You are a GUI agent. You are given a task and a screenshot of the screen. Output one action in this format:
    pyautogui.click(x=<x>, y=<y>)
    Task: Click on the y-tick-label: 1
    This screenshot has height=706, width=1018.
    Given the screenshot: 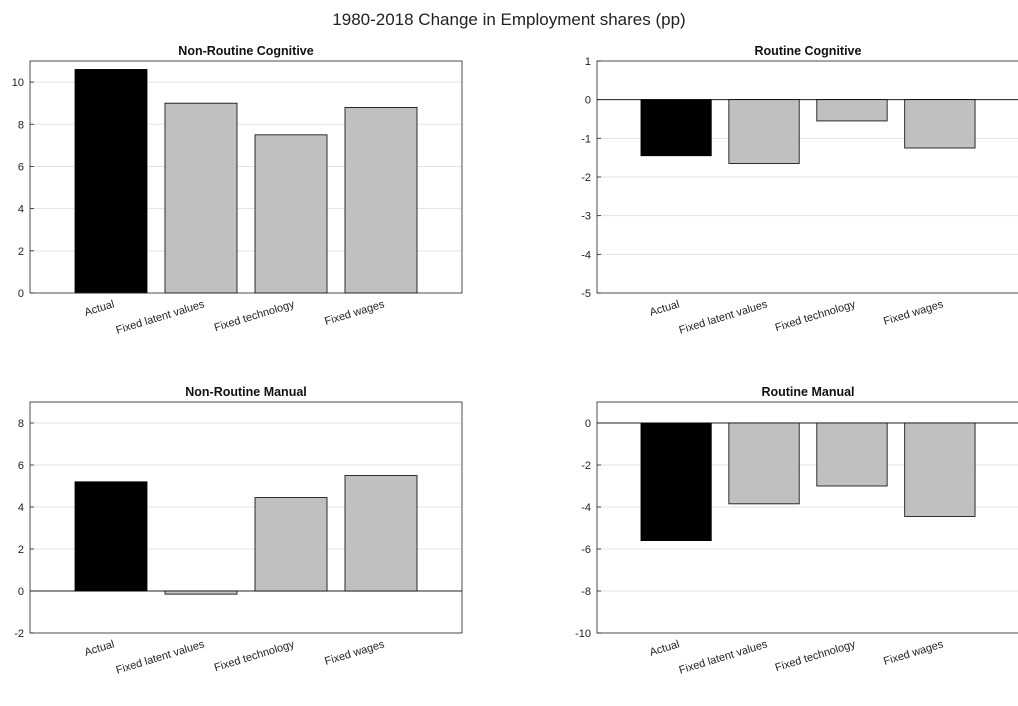 What is the action you would take?
    pyautogui.click(x=588, y=62)
    